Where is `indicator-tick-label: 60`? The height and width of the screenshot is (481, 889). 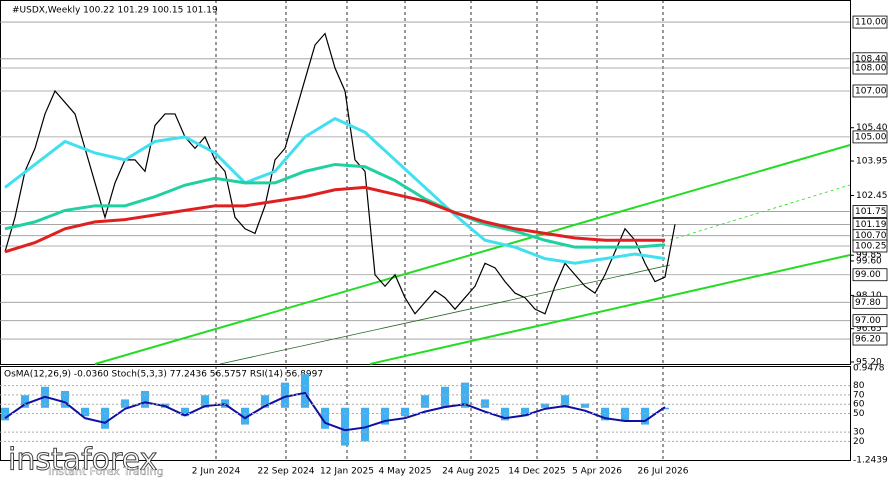 indicator-tick-label: 60 is located at coordinates (859, 405).